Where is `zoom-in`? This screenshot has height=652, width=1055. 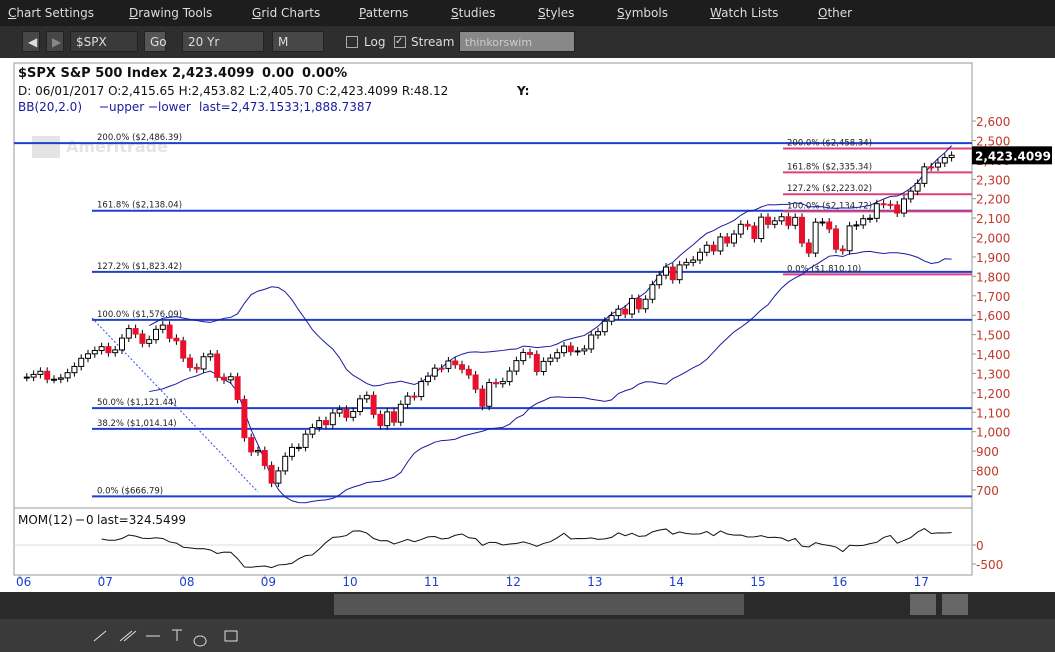 zoom-in is located at coordinates (923, 604).